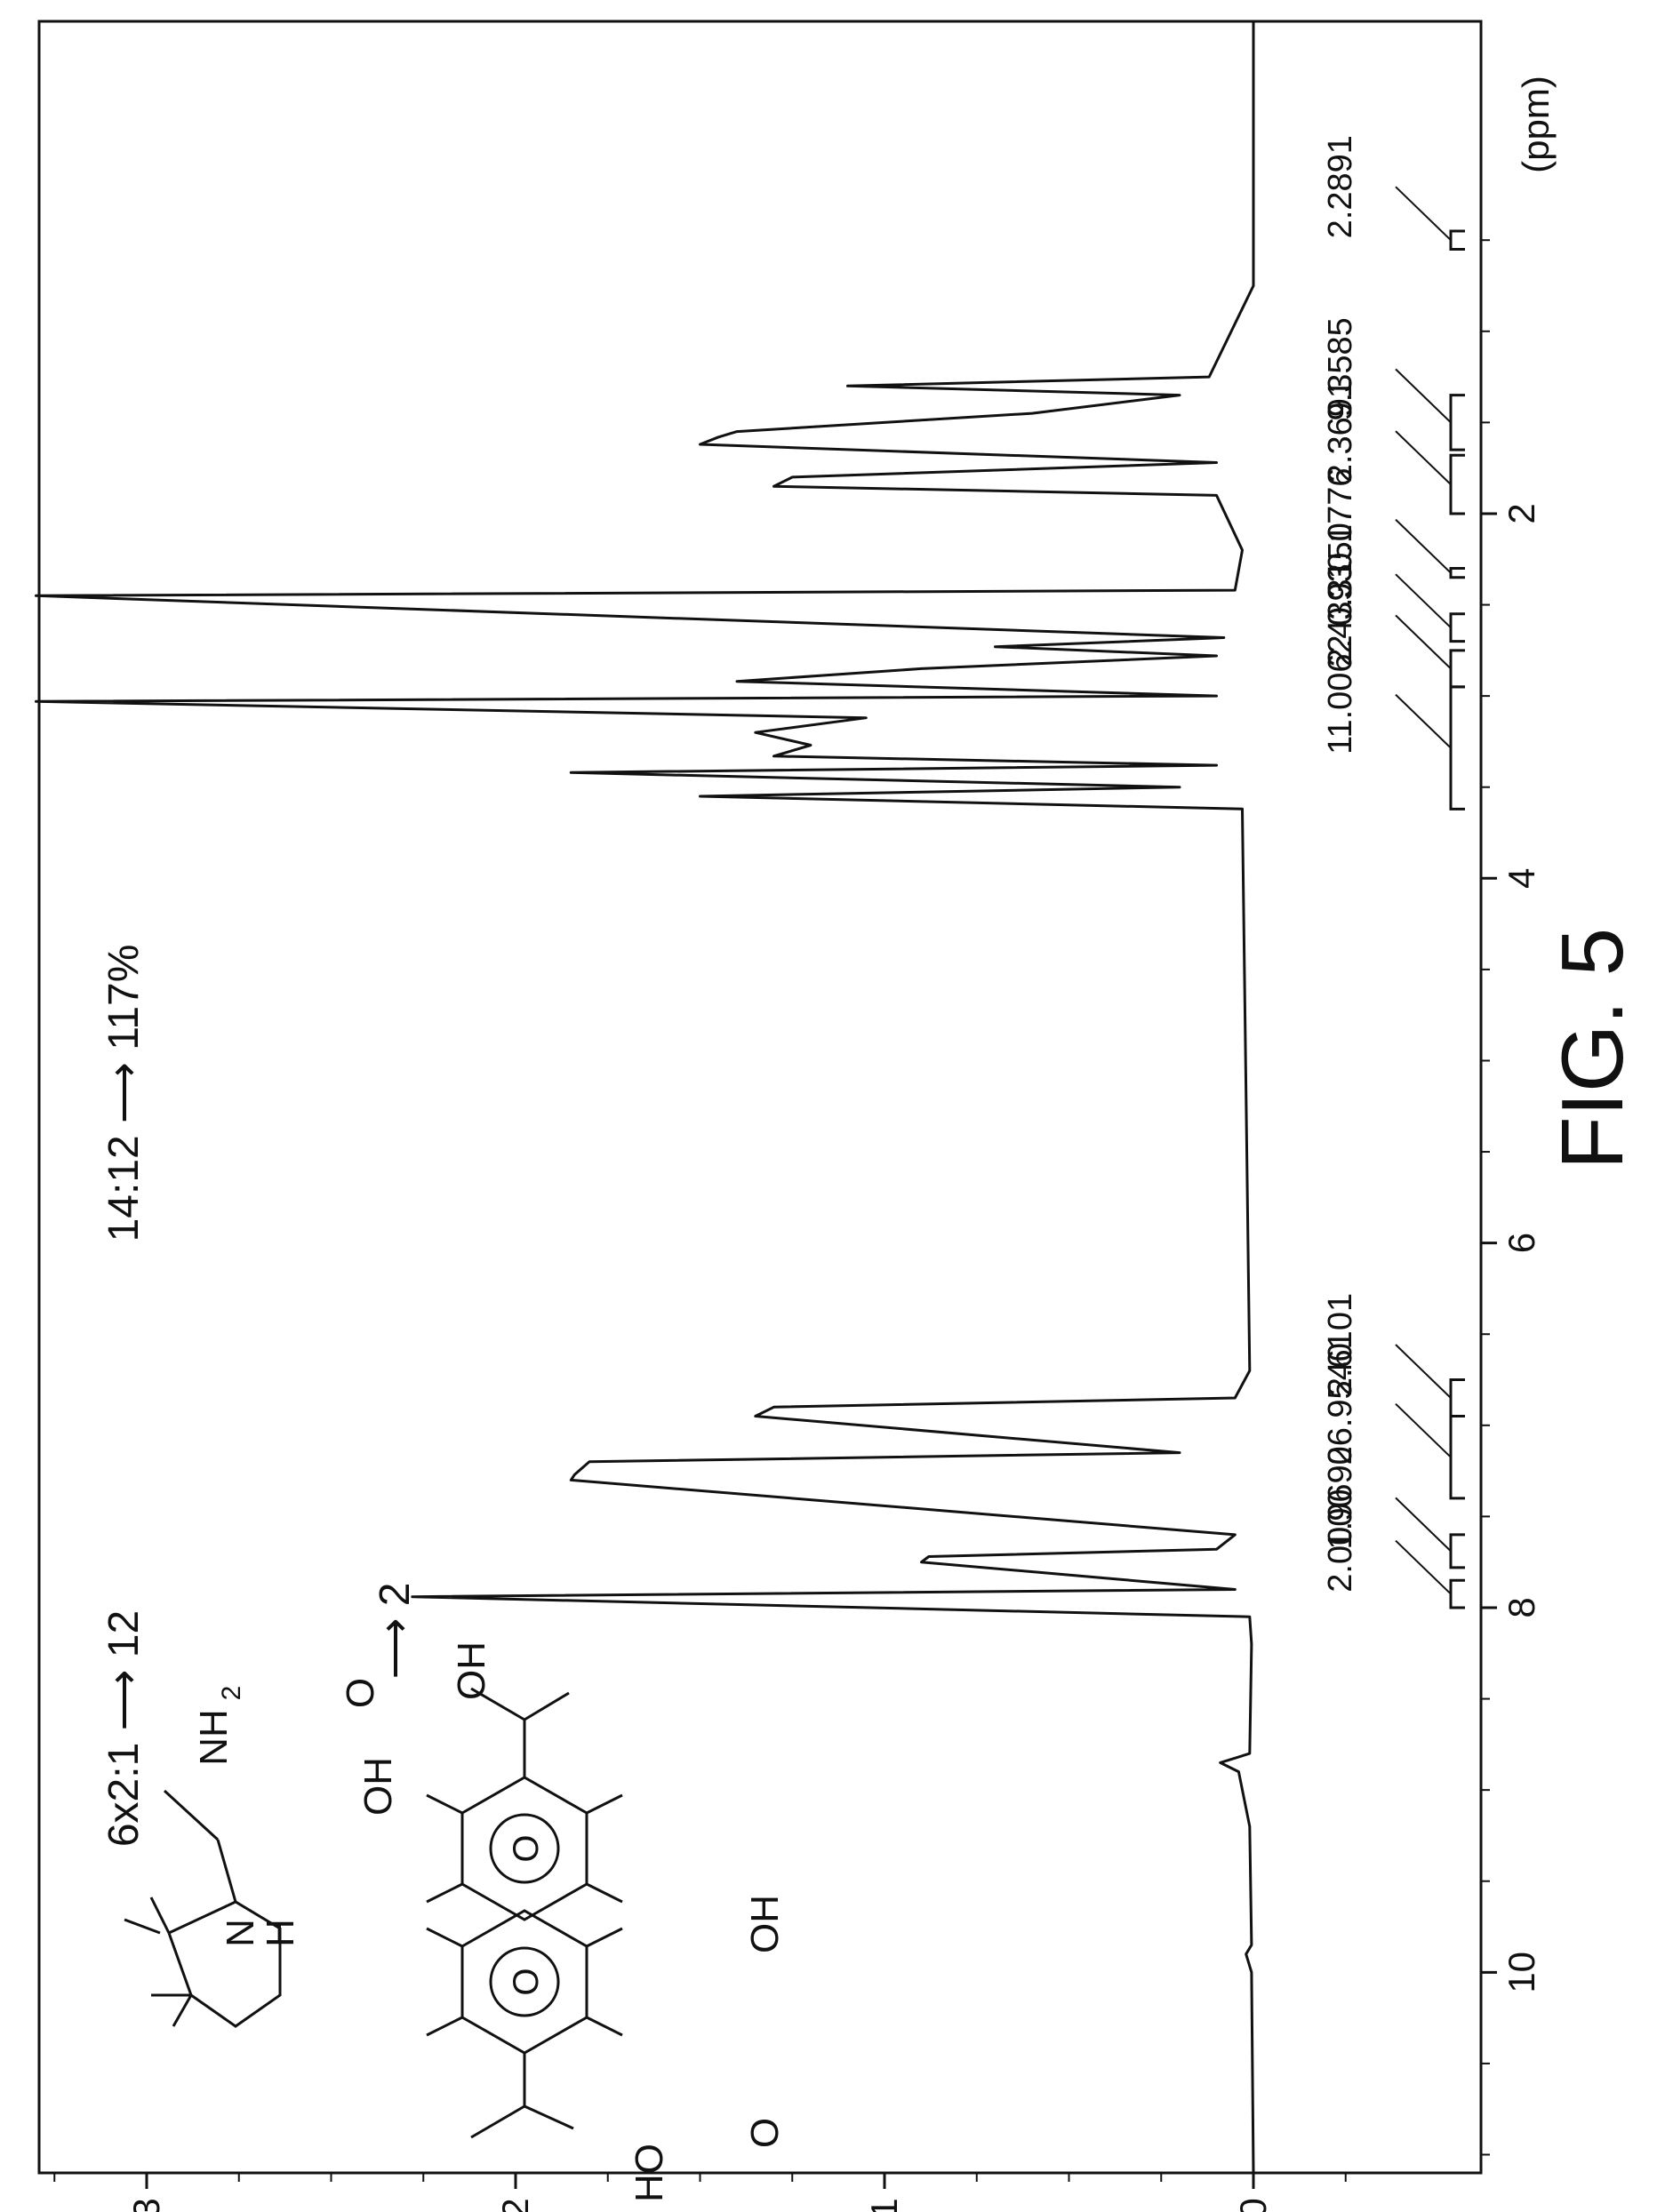 This screenshot has height=2212, width=1657. What do you see at coordinates (360, 1693) in the screenshot?
I see `acid-o-label-1: O` at bounding box center [360, 1693].